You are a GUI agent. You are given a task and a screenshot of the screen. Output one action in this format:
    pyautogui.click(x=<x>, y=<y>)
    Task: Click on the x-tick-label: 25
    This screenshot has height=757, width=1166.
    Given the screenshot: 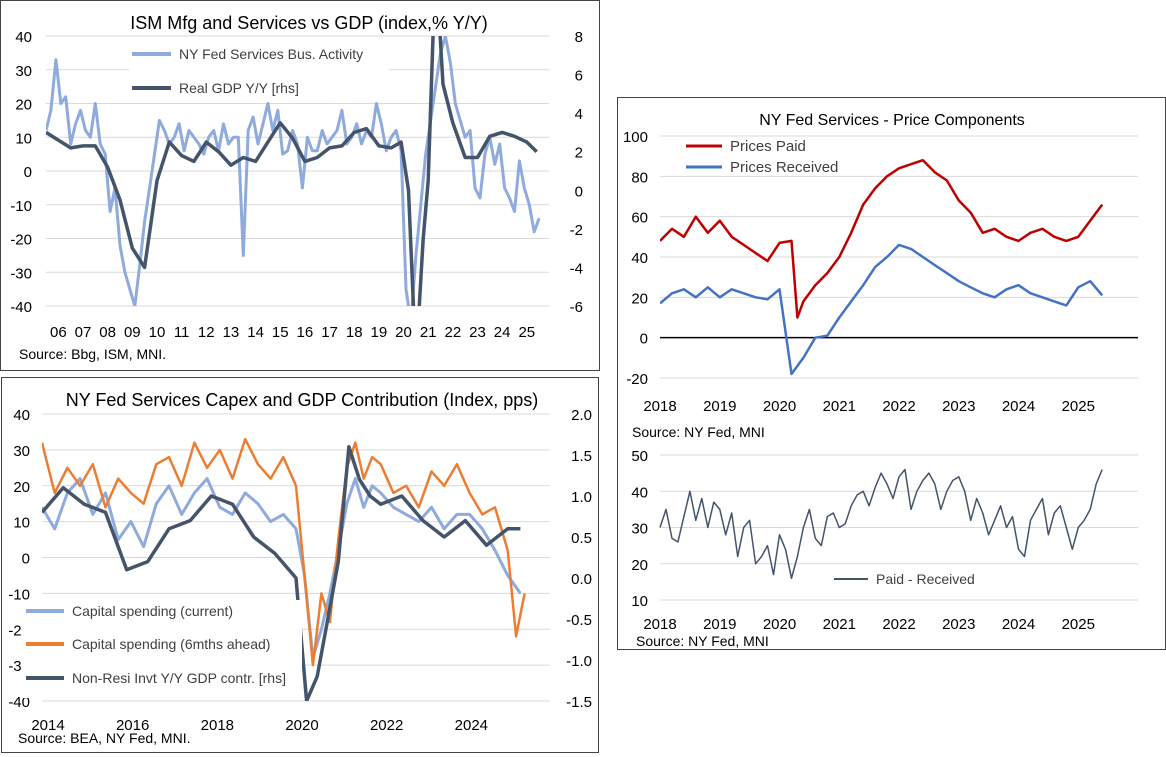 What is the action you would take?
    pyautogui.click(x=526, y=332)
    